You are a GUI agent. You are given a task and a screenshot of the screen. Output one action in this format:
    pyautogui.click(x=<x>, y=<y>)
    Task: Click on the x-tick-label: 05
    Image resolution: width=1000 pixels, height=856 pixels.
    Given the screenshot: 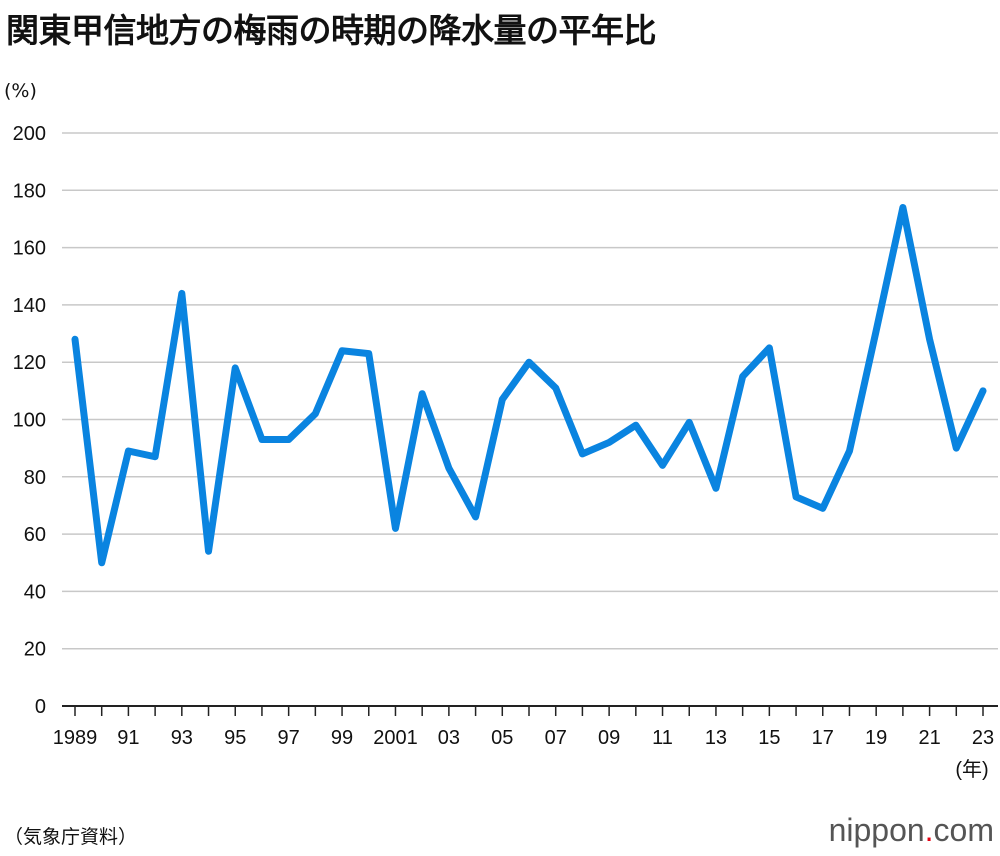 What is the action you would take?
    pyautogui.click(x=502, y=738)
    